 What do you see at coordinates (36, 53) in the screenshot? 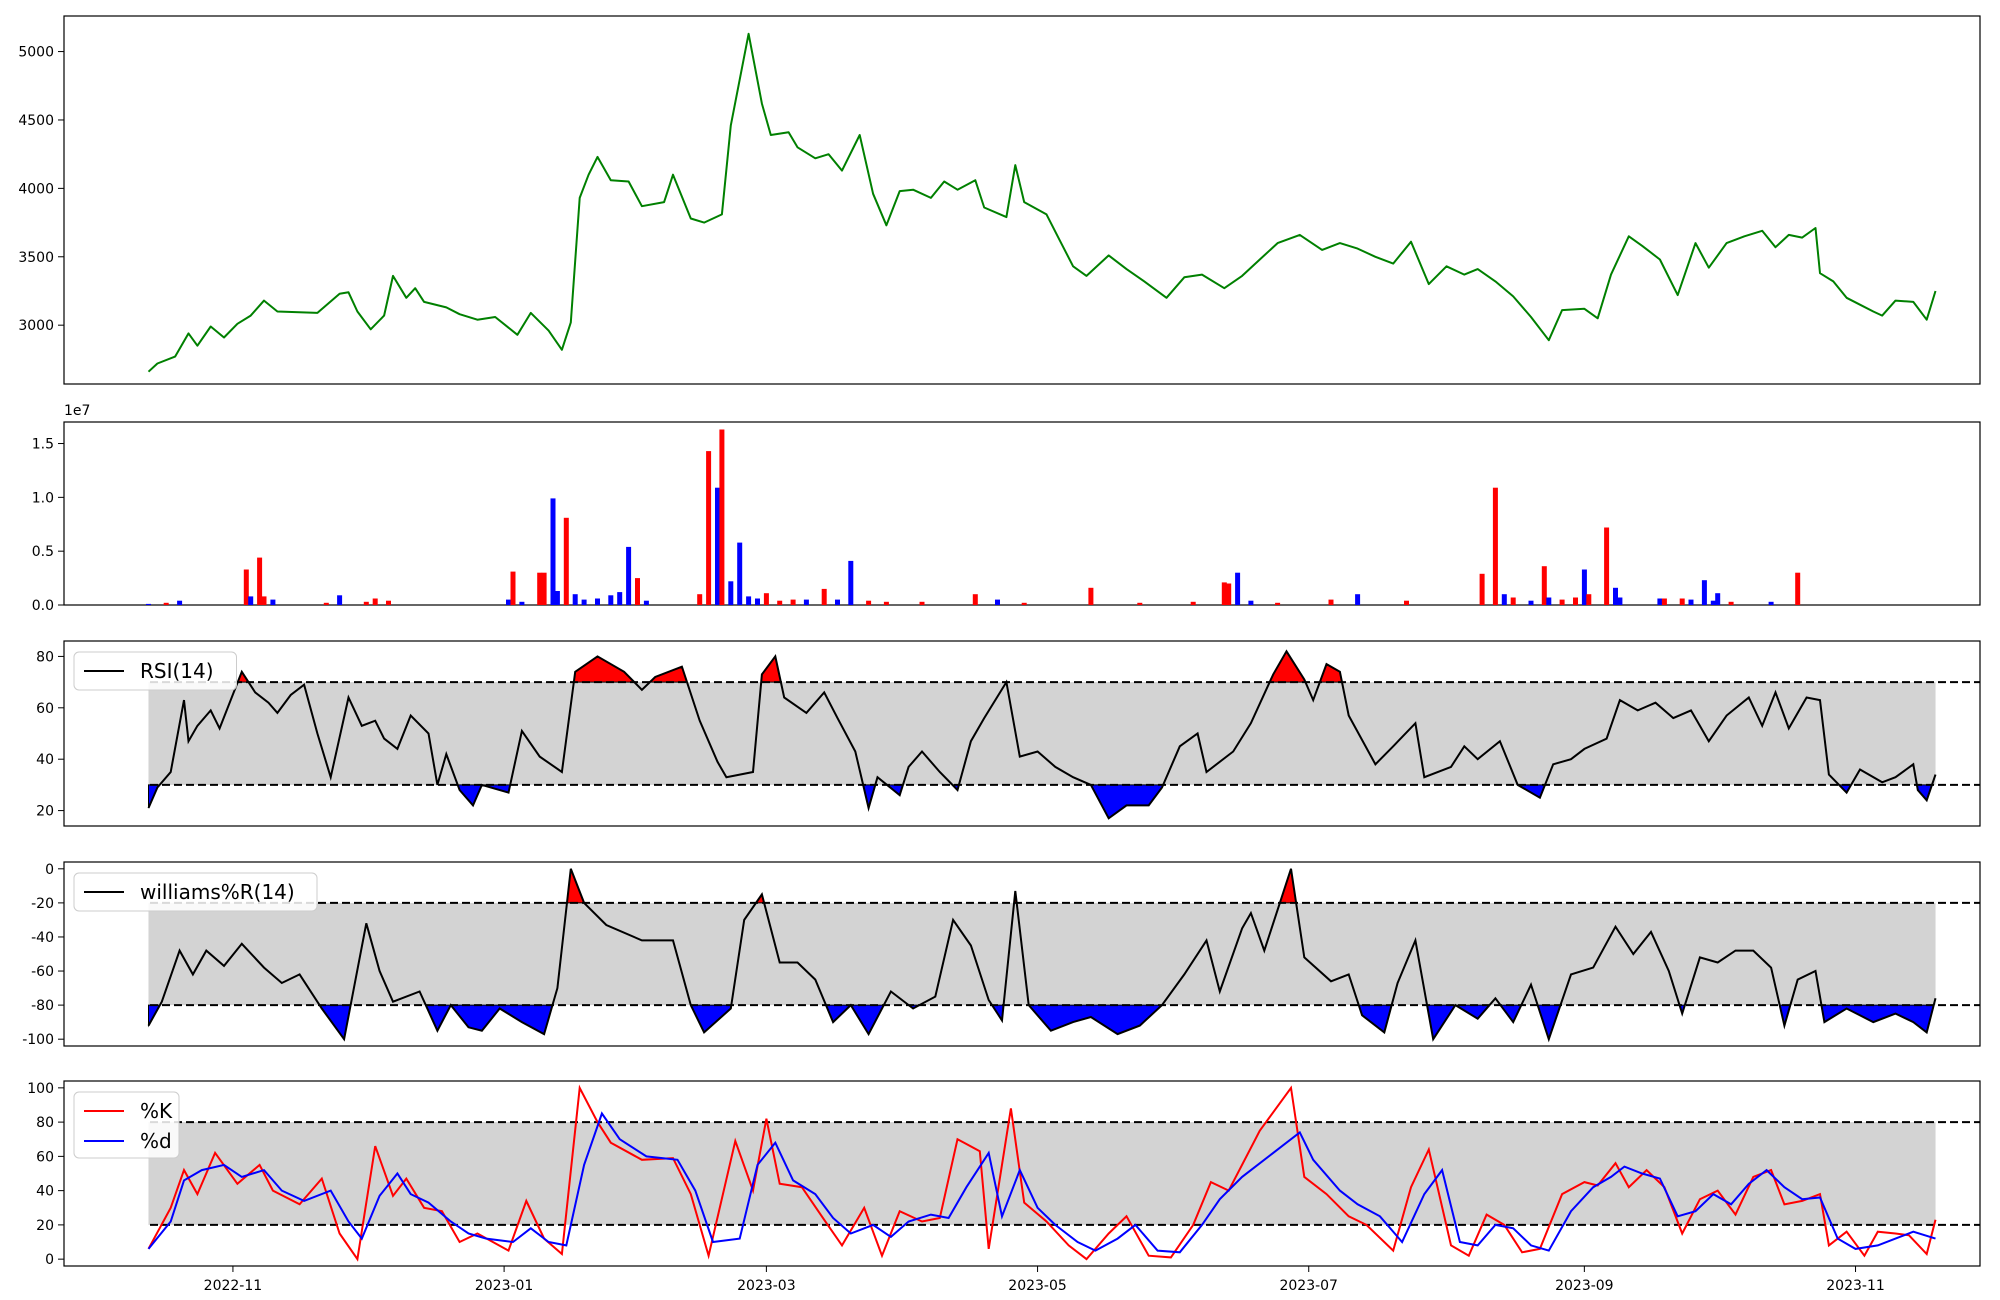
I see `y-tick-label: 5000` at bounding box center [36, 53].